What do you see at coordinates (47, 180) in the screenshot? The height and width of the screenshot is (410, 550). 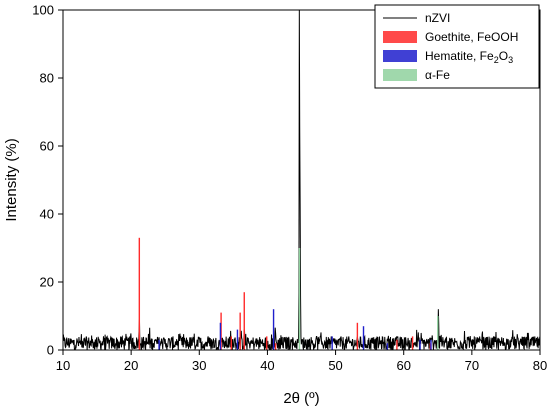 I see `y-axis-ticks: 0 20 40 60 80 100` at bounding box center [47, 180].